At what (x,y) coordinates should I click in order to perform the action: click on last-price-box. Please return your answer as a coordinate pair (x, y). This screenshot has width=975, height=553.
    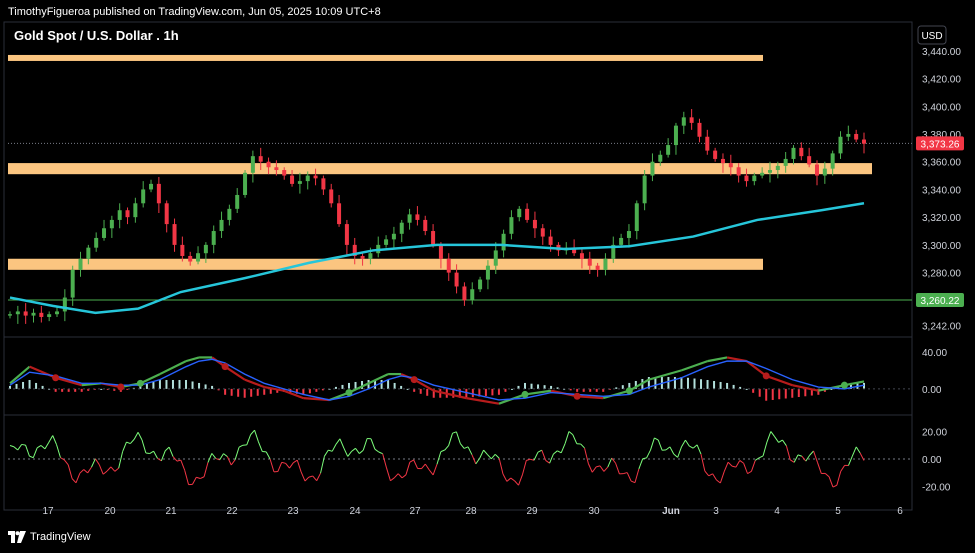
    Looking at the image, I should click on (940, 143).